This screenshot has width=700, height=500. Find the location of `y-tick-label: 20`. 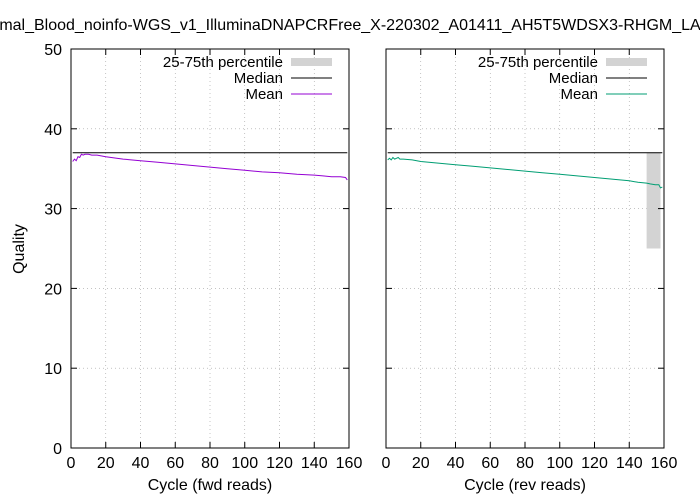

y-tick-label: 20 is located at coordinates (53, 289).